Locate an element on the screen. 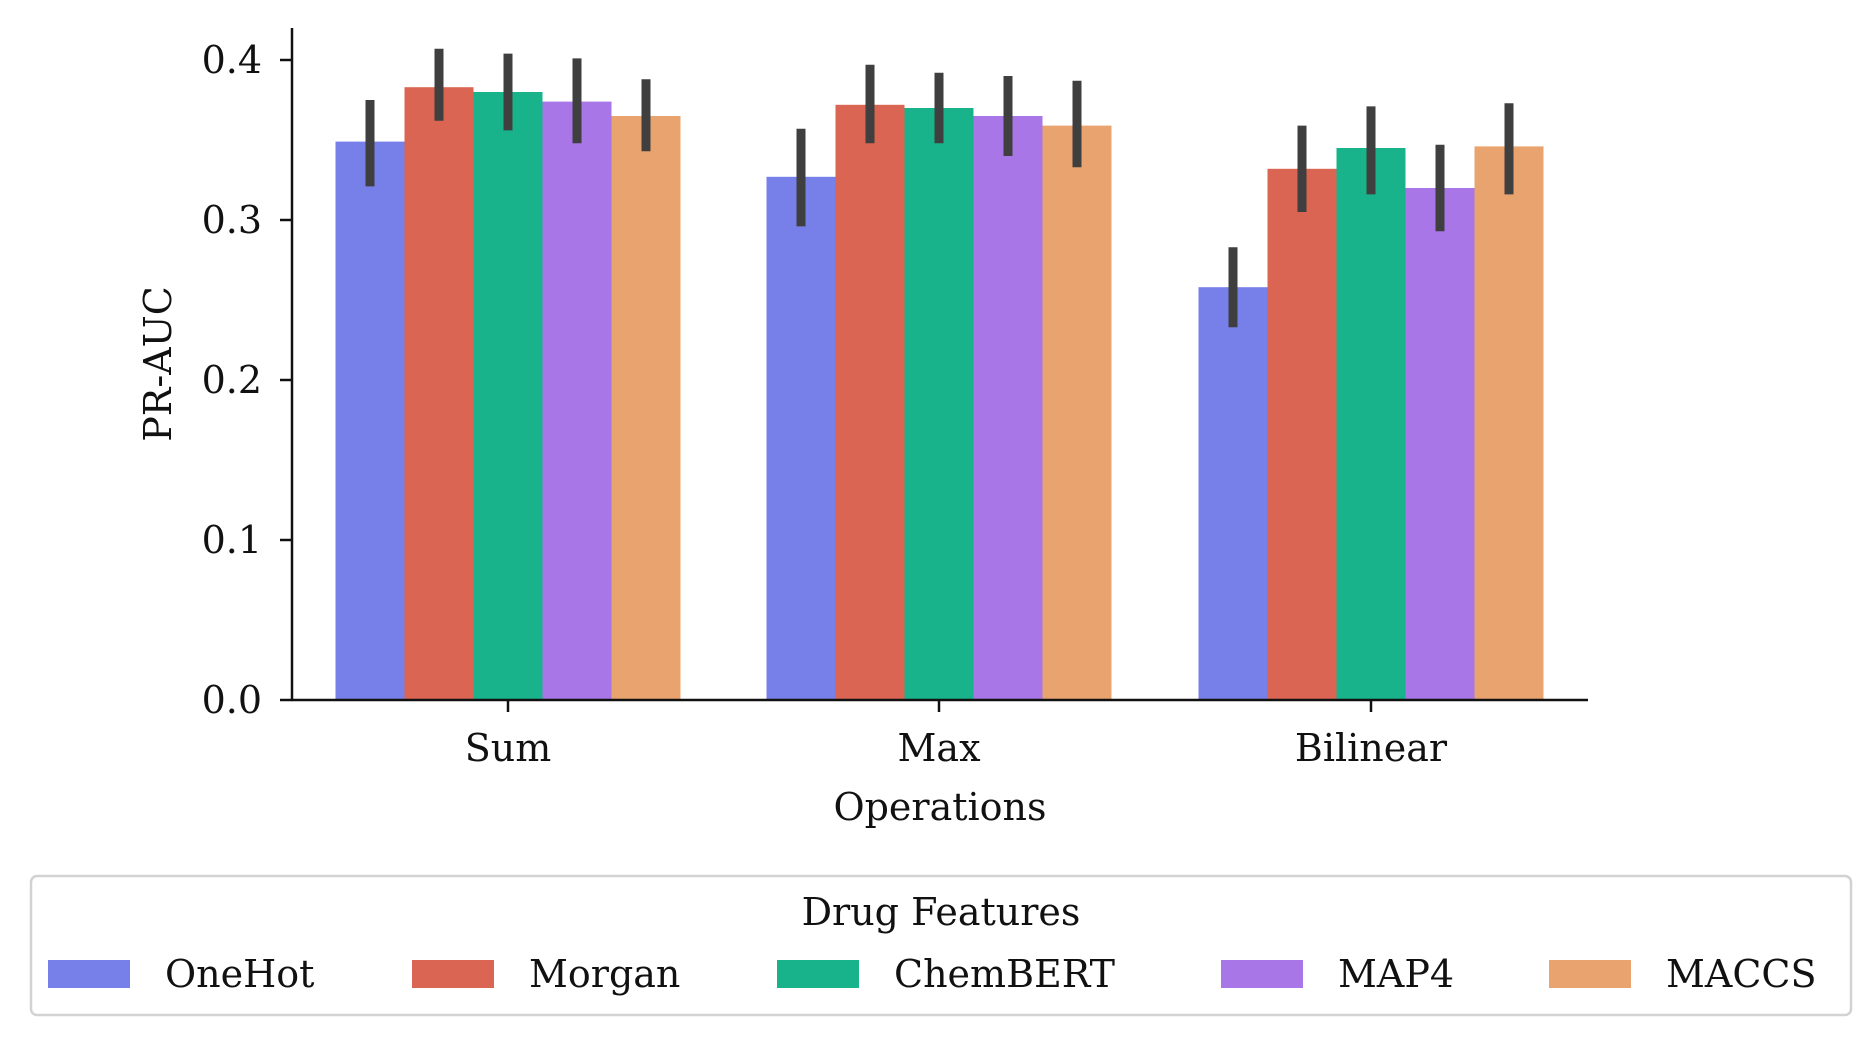 This screenshot has height=1042, width=1874. bar-chembert-sum is located at coordinates (508, 396).